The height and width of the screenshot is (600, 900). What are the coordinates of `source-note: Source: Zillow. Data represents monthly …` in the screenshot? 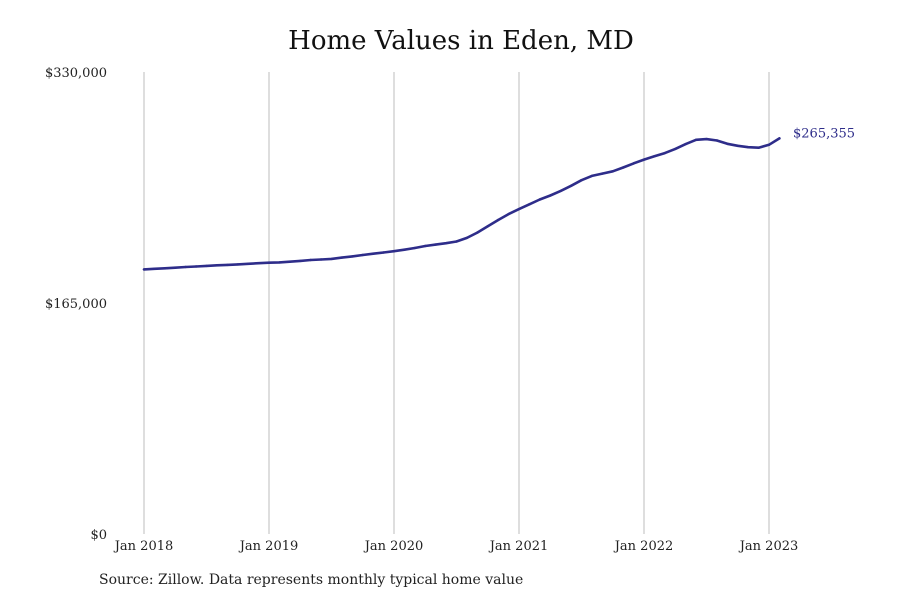 It's located at (311, 580).